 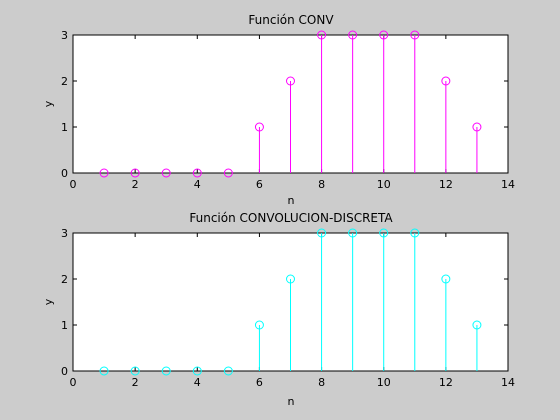 I want to click on chart-title: Función CONV, so click(x=291, y=20).